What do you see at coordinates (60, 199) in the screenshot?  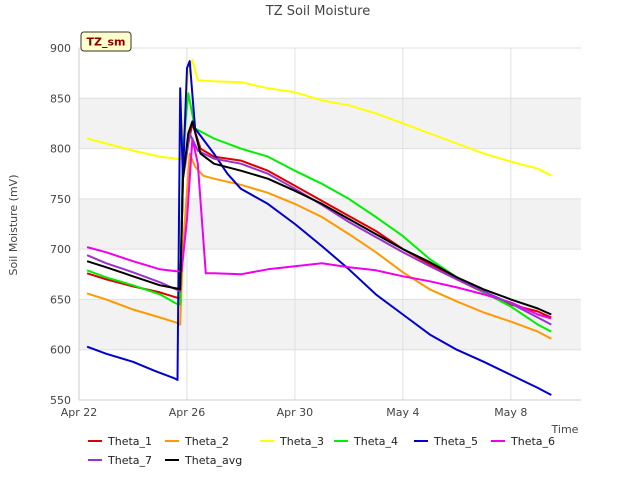 I see `y-tick-label-4: 750` at bounding box center [60, 199].